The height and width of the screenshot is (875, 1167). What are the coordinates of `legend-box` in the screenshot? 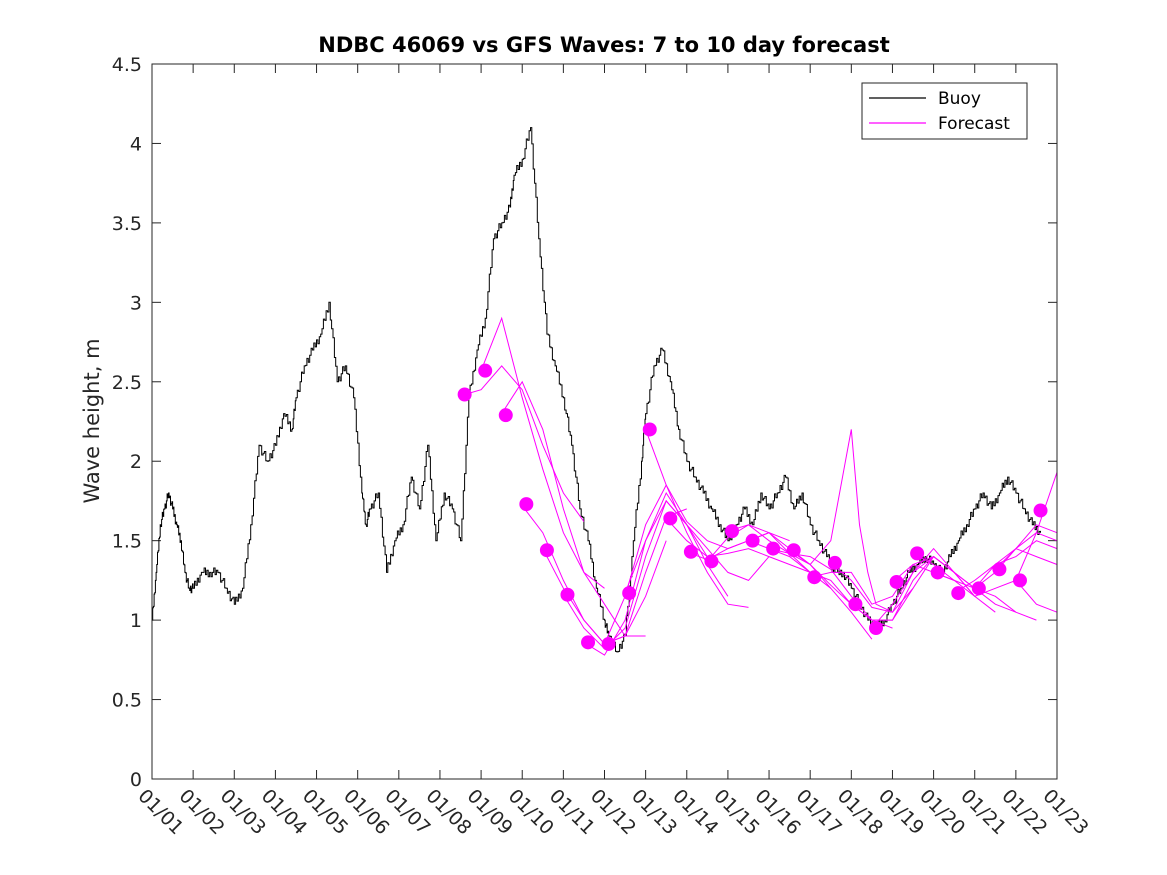 It's located at (944, 111).